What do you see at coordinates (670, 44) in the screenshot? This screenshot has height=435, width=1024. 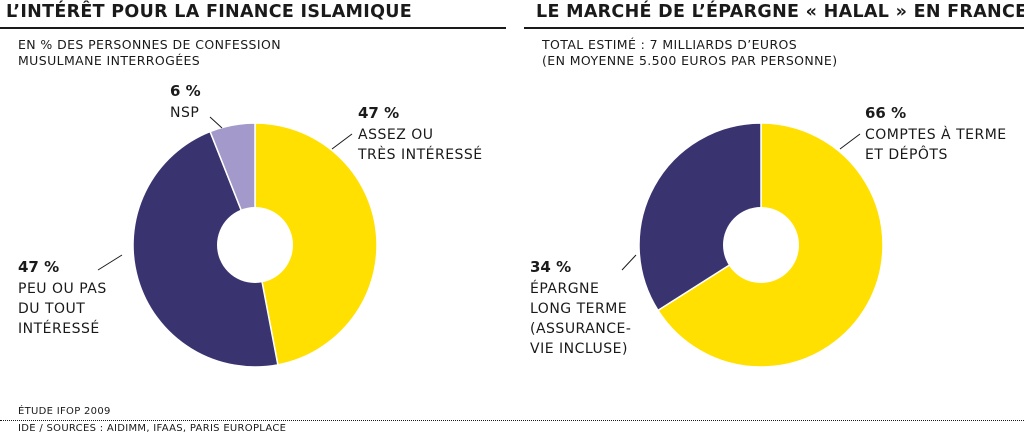 I see `subtitle-line: TOTAL ESTIMÉ : 7 MILLIARDS D’EUROS` at bounding box center [670, 44].